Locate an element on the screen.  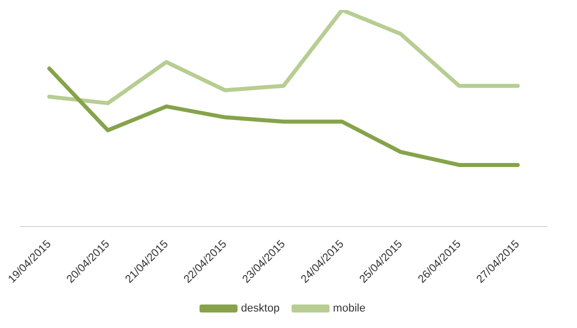
legend-label: desktop is located at coordinates (260, 308).